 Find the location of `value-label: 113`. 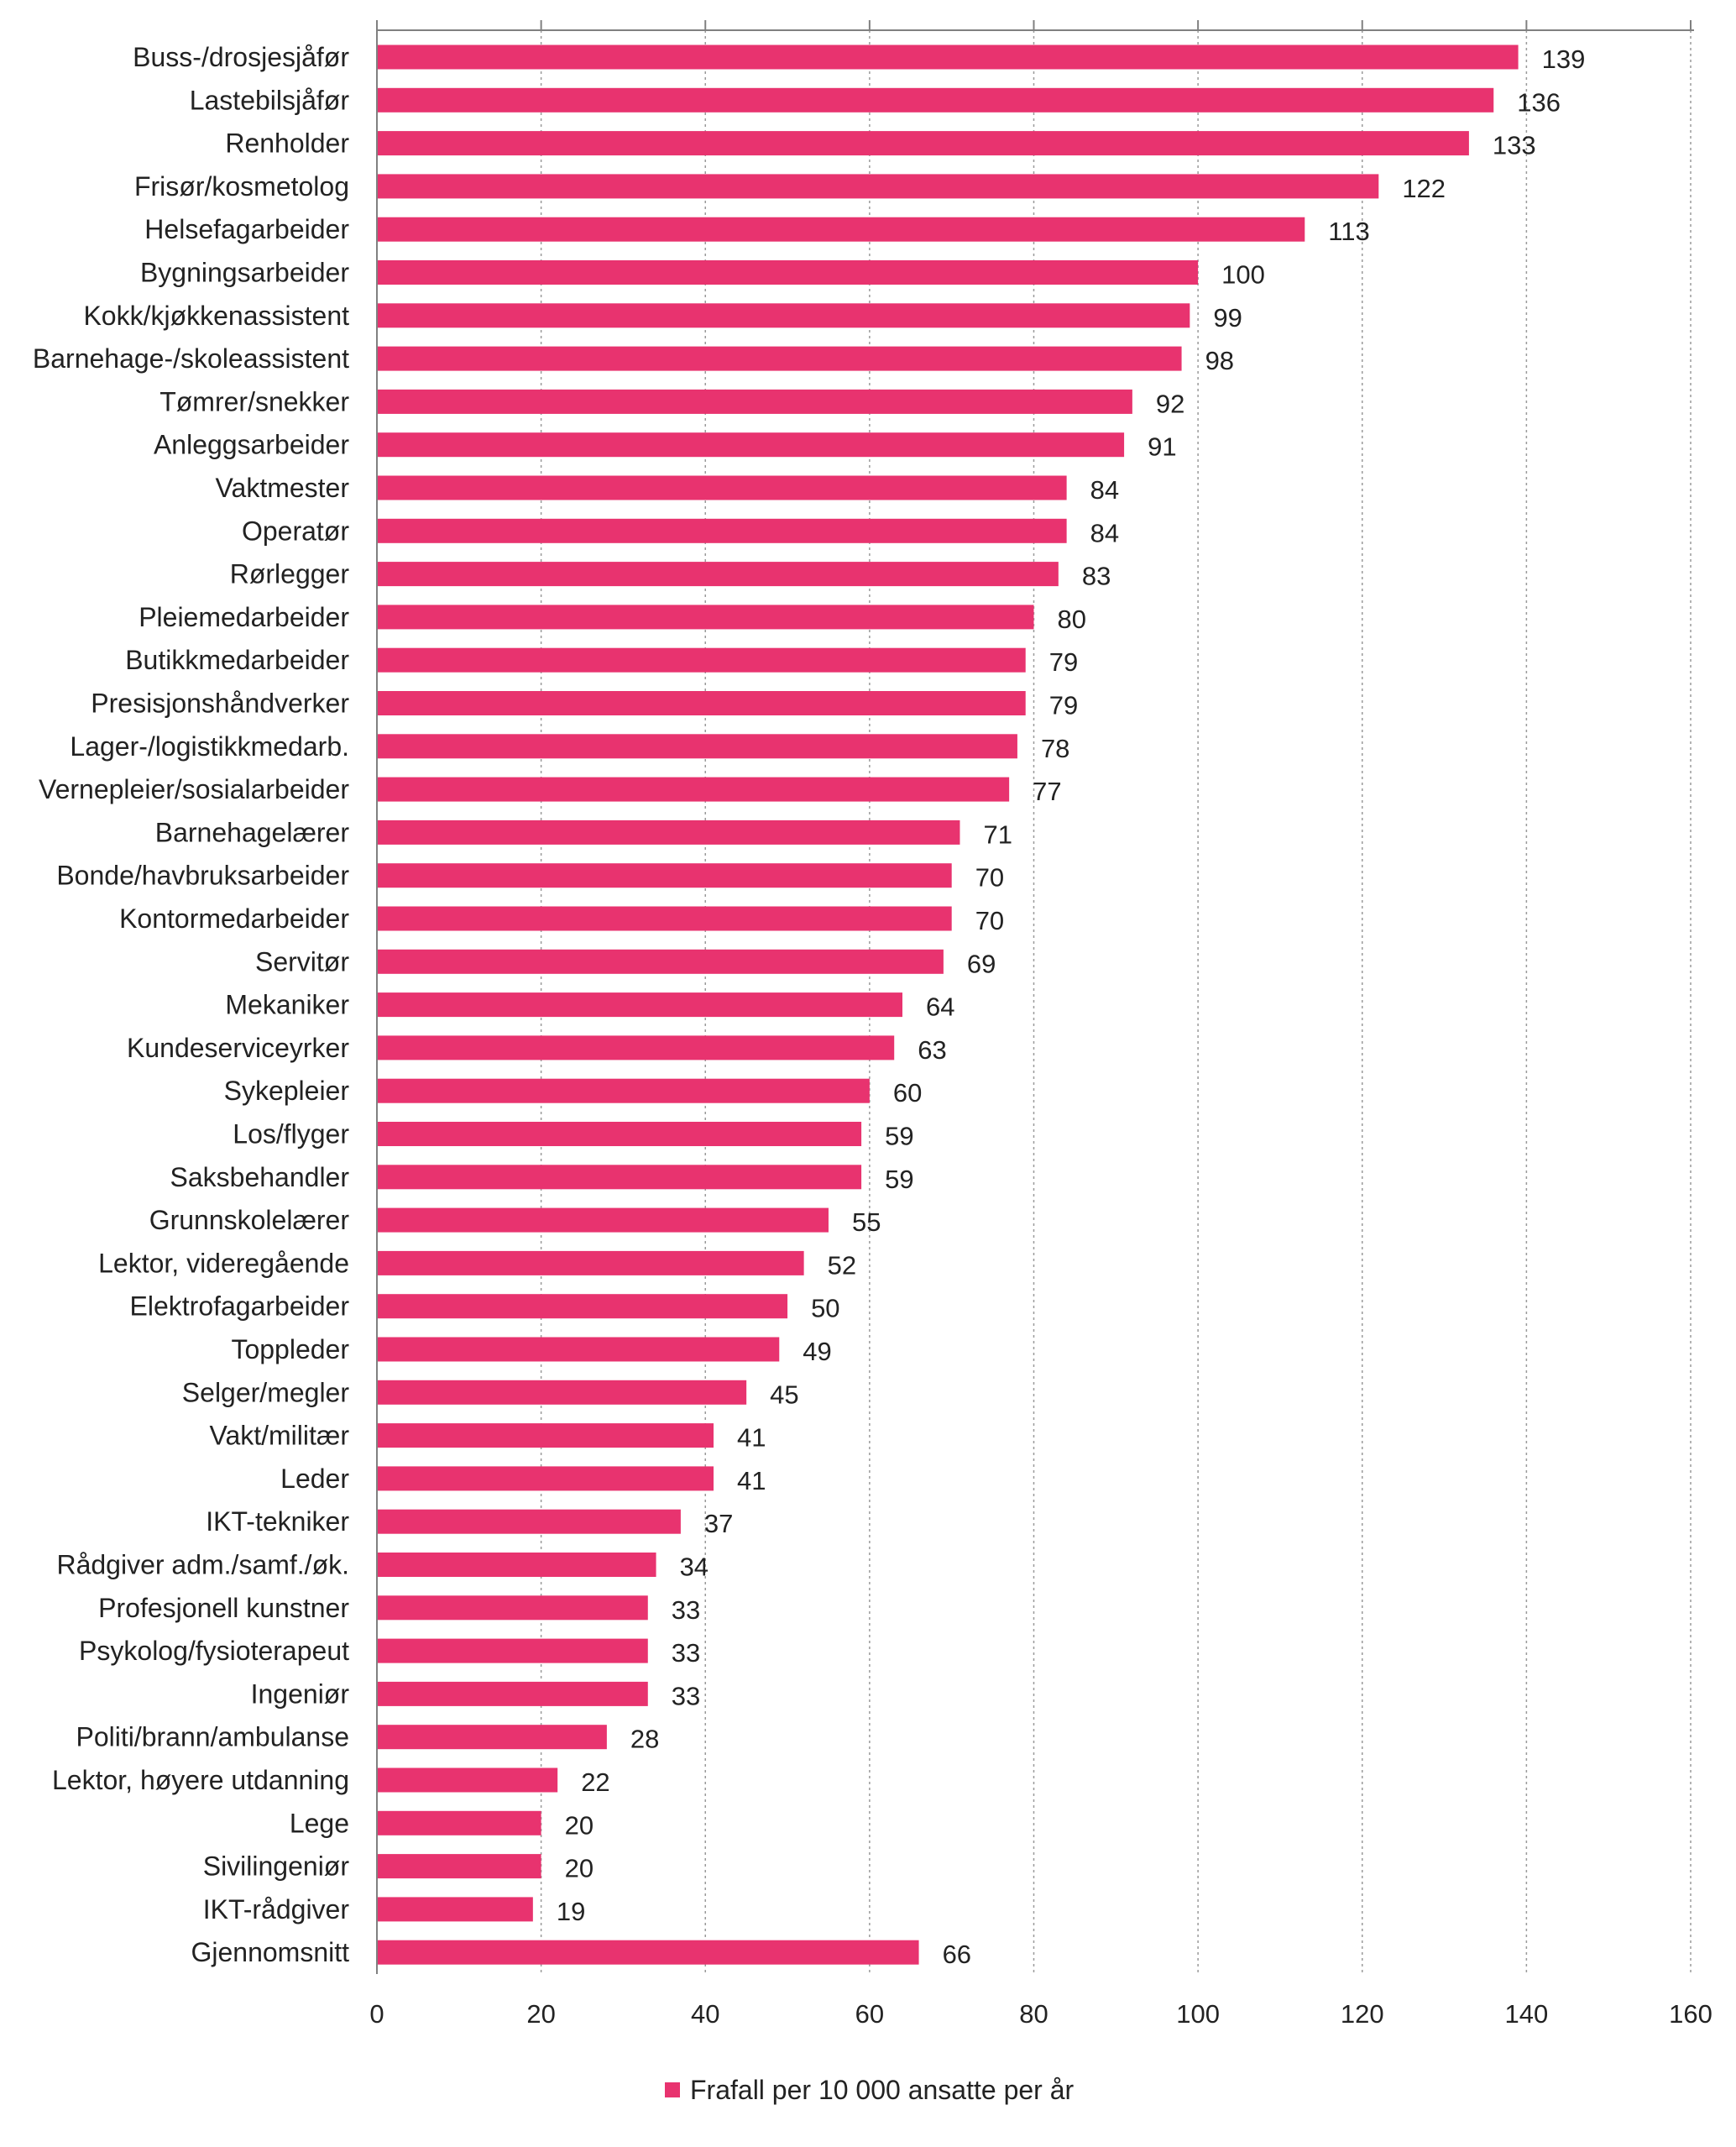

value-label: 113 is located at coordinates (1348, 232).